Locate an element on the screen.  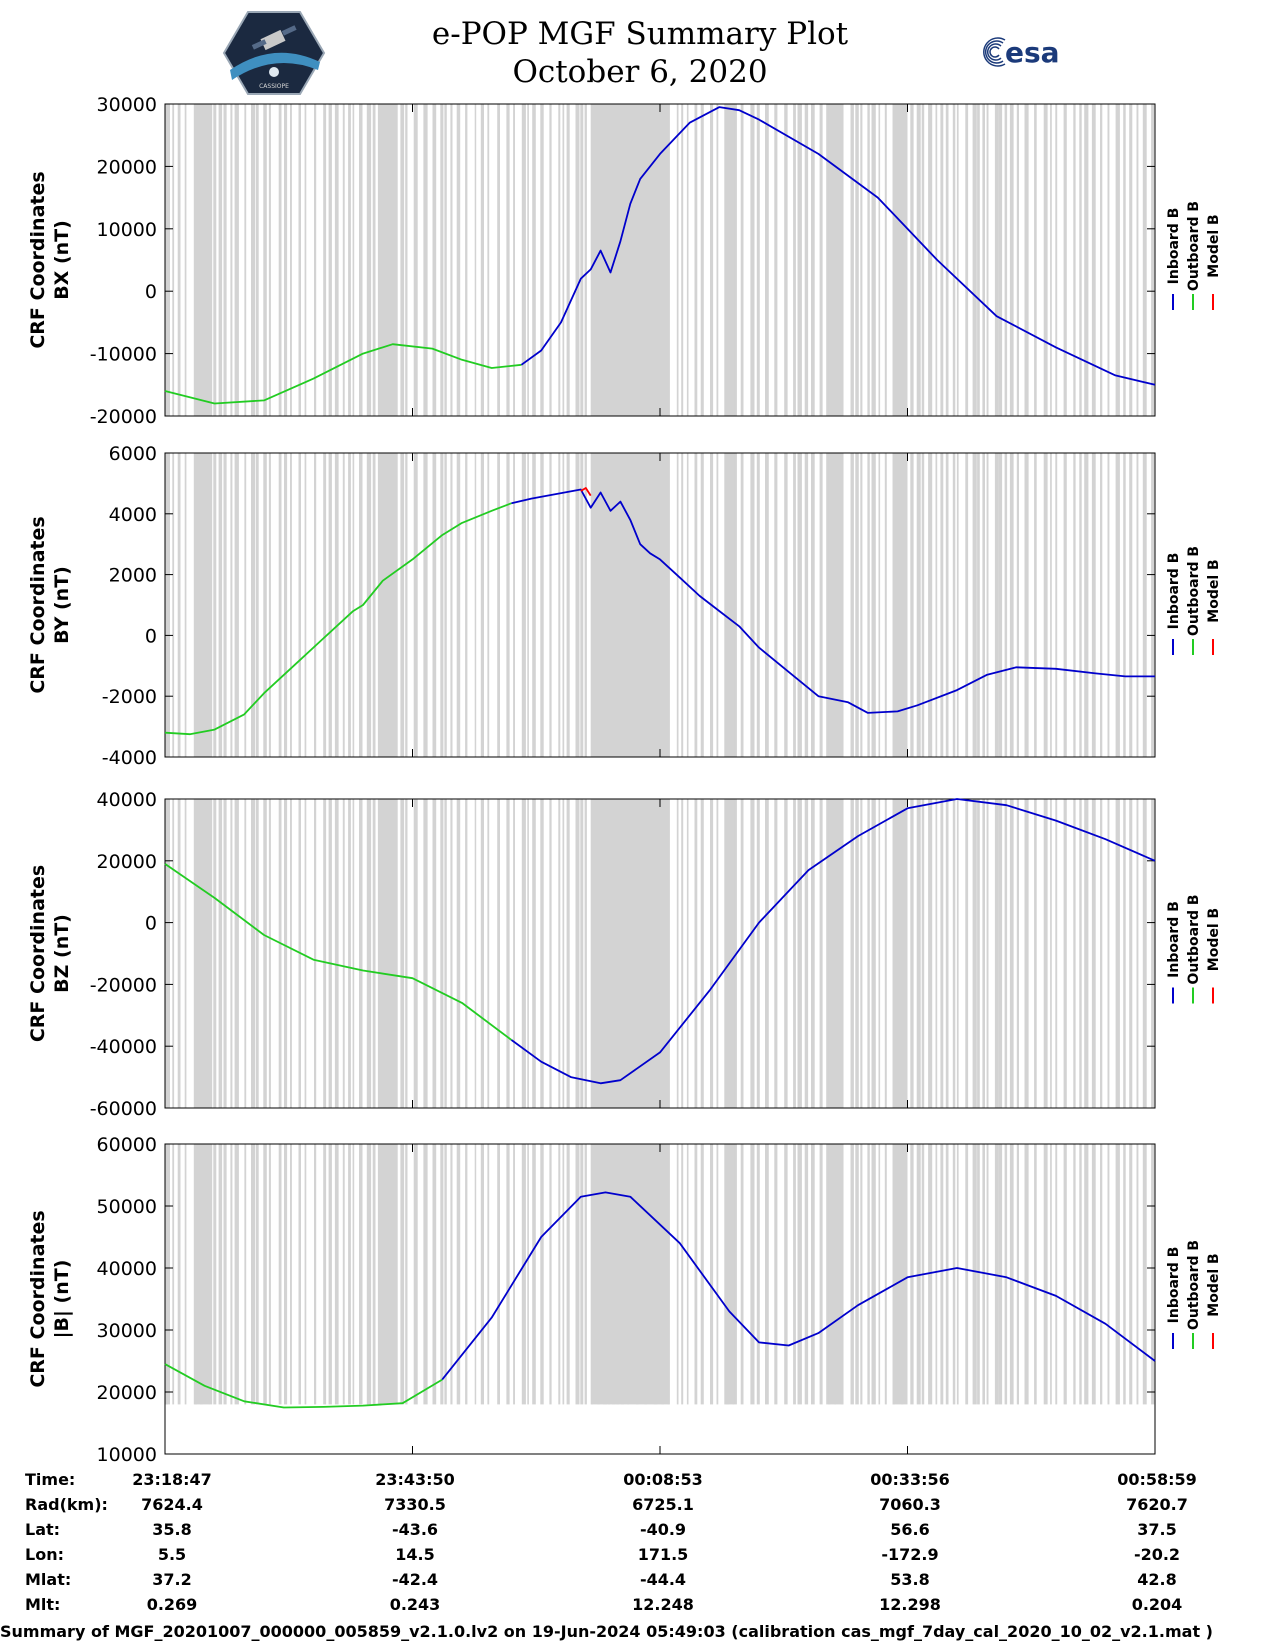
orbit-cell: 53.8 is located at coordinates (909, 1579).